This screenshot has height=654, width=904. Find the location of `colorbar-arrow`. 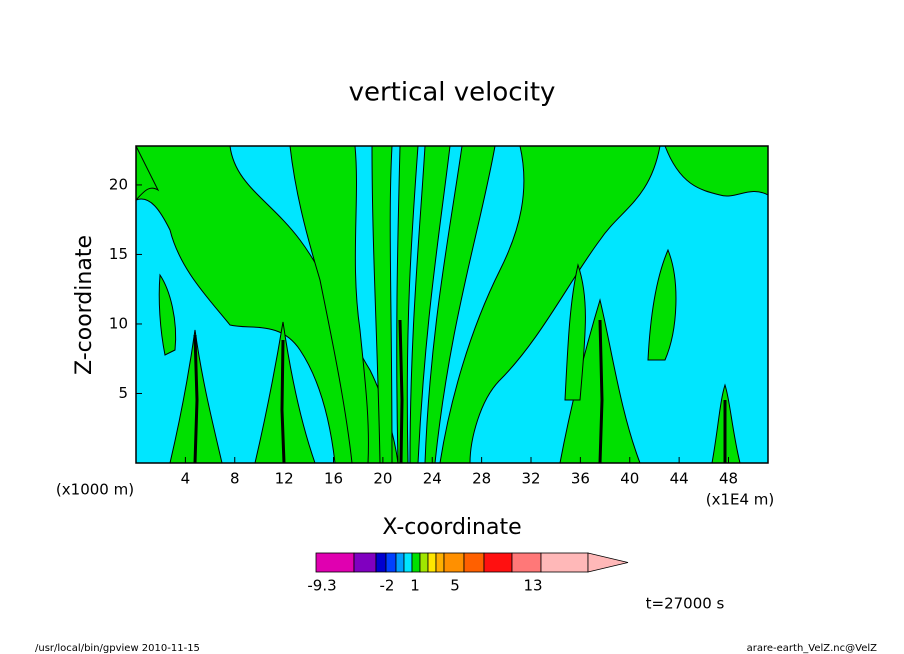

colorbar-arrow is located at coordinates (608, 562).